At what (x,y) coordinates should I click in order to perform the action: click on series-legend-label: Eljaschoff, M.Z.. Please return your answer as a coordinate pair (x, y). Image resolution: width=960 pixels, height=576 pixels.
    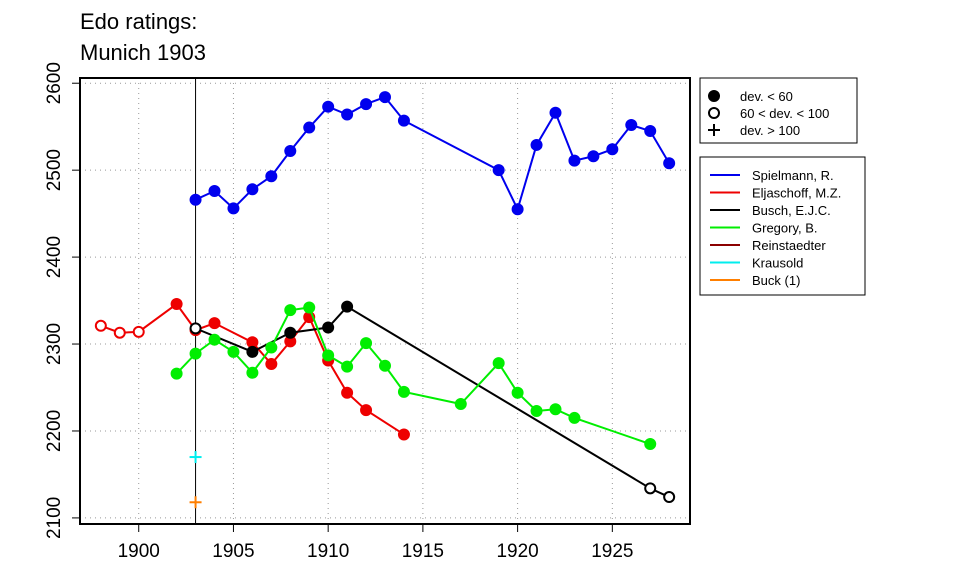
    Looking at the image, I should click on (796, 193).